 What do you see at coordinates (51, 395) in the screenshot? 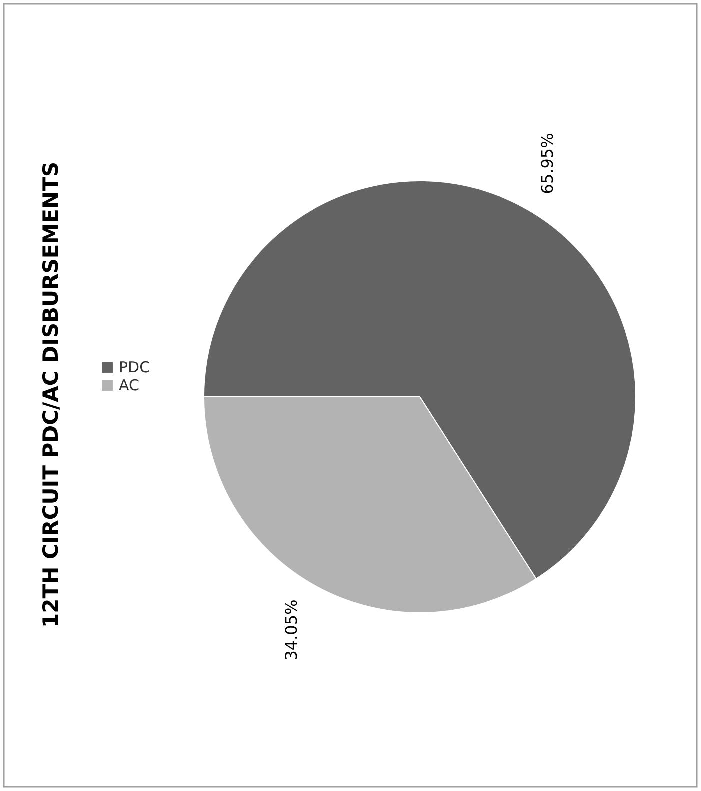
I see `text: 12TH CIRCUIT PDC/AC DISBURSEMENTS` at bounding box center [51, 395].